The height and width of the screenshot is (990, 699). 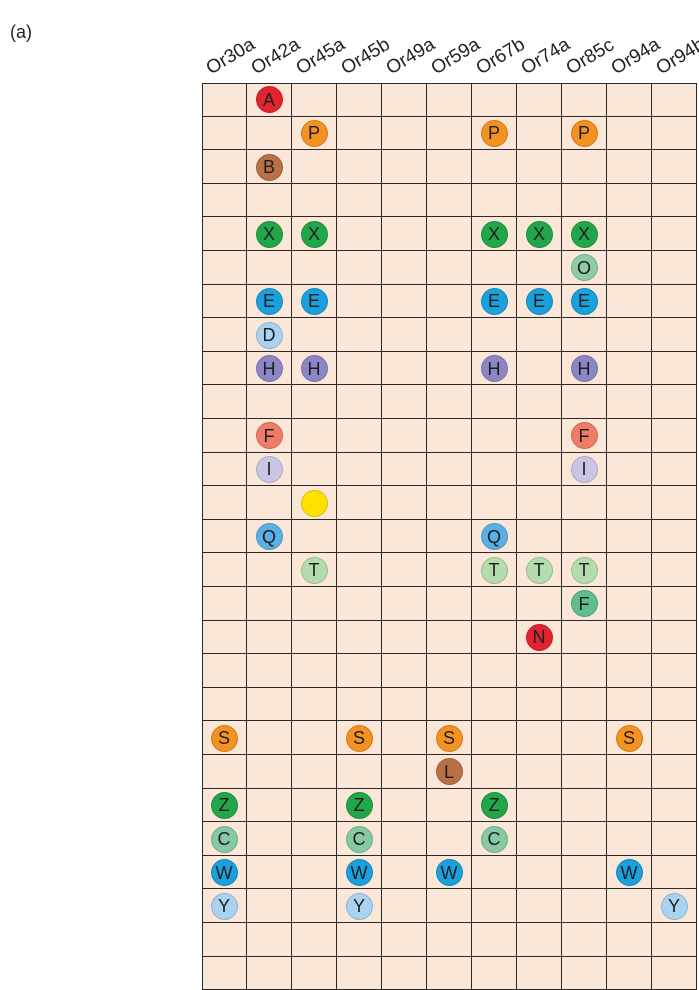 What do you see at coordinates (590, 57) in the screenshot?
I see `column-label: Or85c` at bounding box center [590, 57].